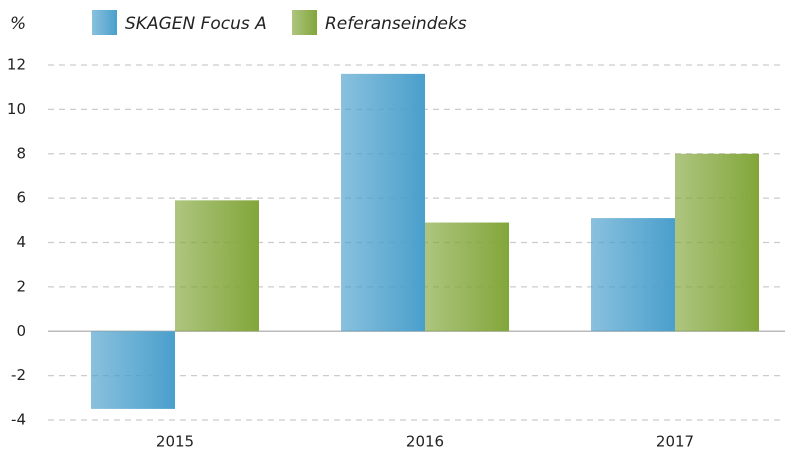 The height and width of the screenshot is (453, 790). What do you see at coordinates (21, 153) in the screenshot?
I see `y-tick-label: 8` at bounding box center [21, 153].